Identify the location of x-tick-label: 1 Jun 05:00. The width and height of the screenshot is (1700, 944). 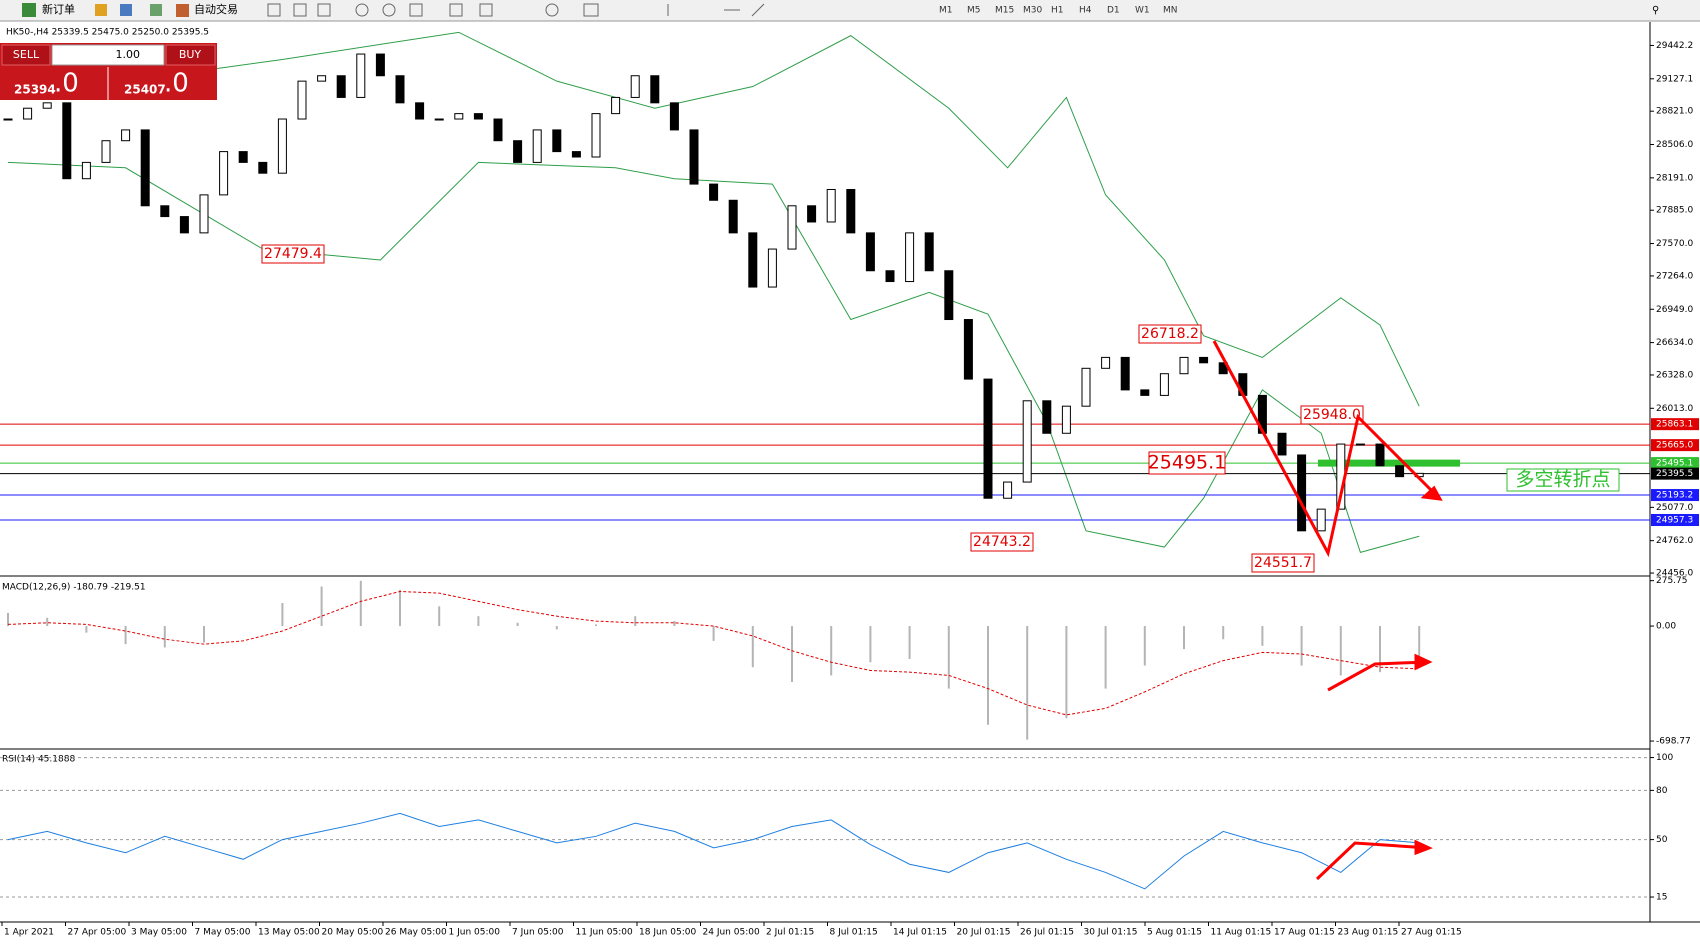
(475, 933).